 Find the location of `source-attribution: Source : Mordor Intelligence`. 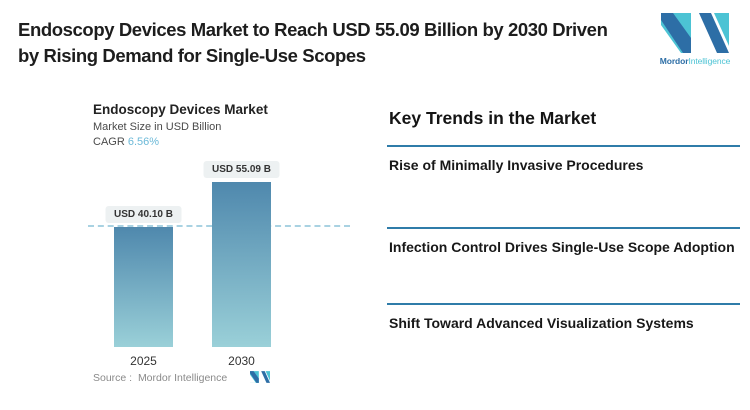

source-attribution: Source : Mordor Intelligence is located at coordinates (160, 378).